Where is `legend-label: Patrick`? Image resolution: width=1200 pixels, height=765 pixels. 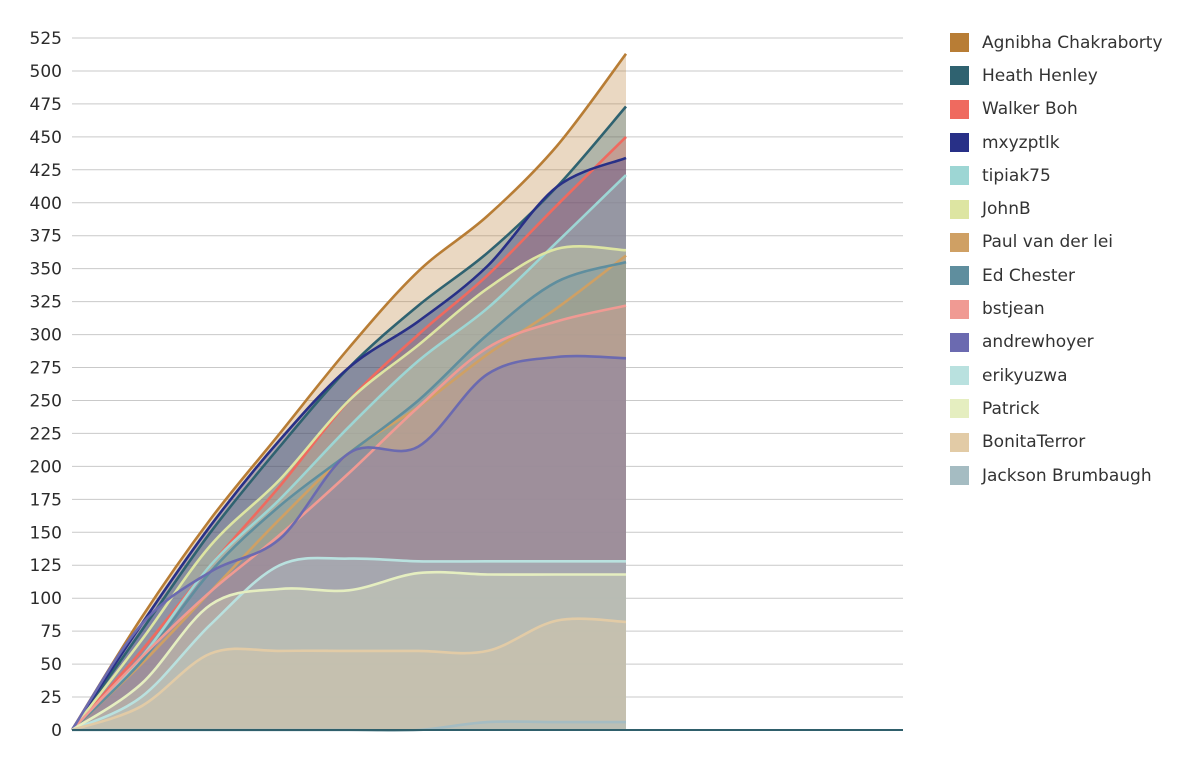 legend-label: Patrick is located at coordinates (1011, 408).